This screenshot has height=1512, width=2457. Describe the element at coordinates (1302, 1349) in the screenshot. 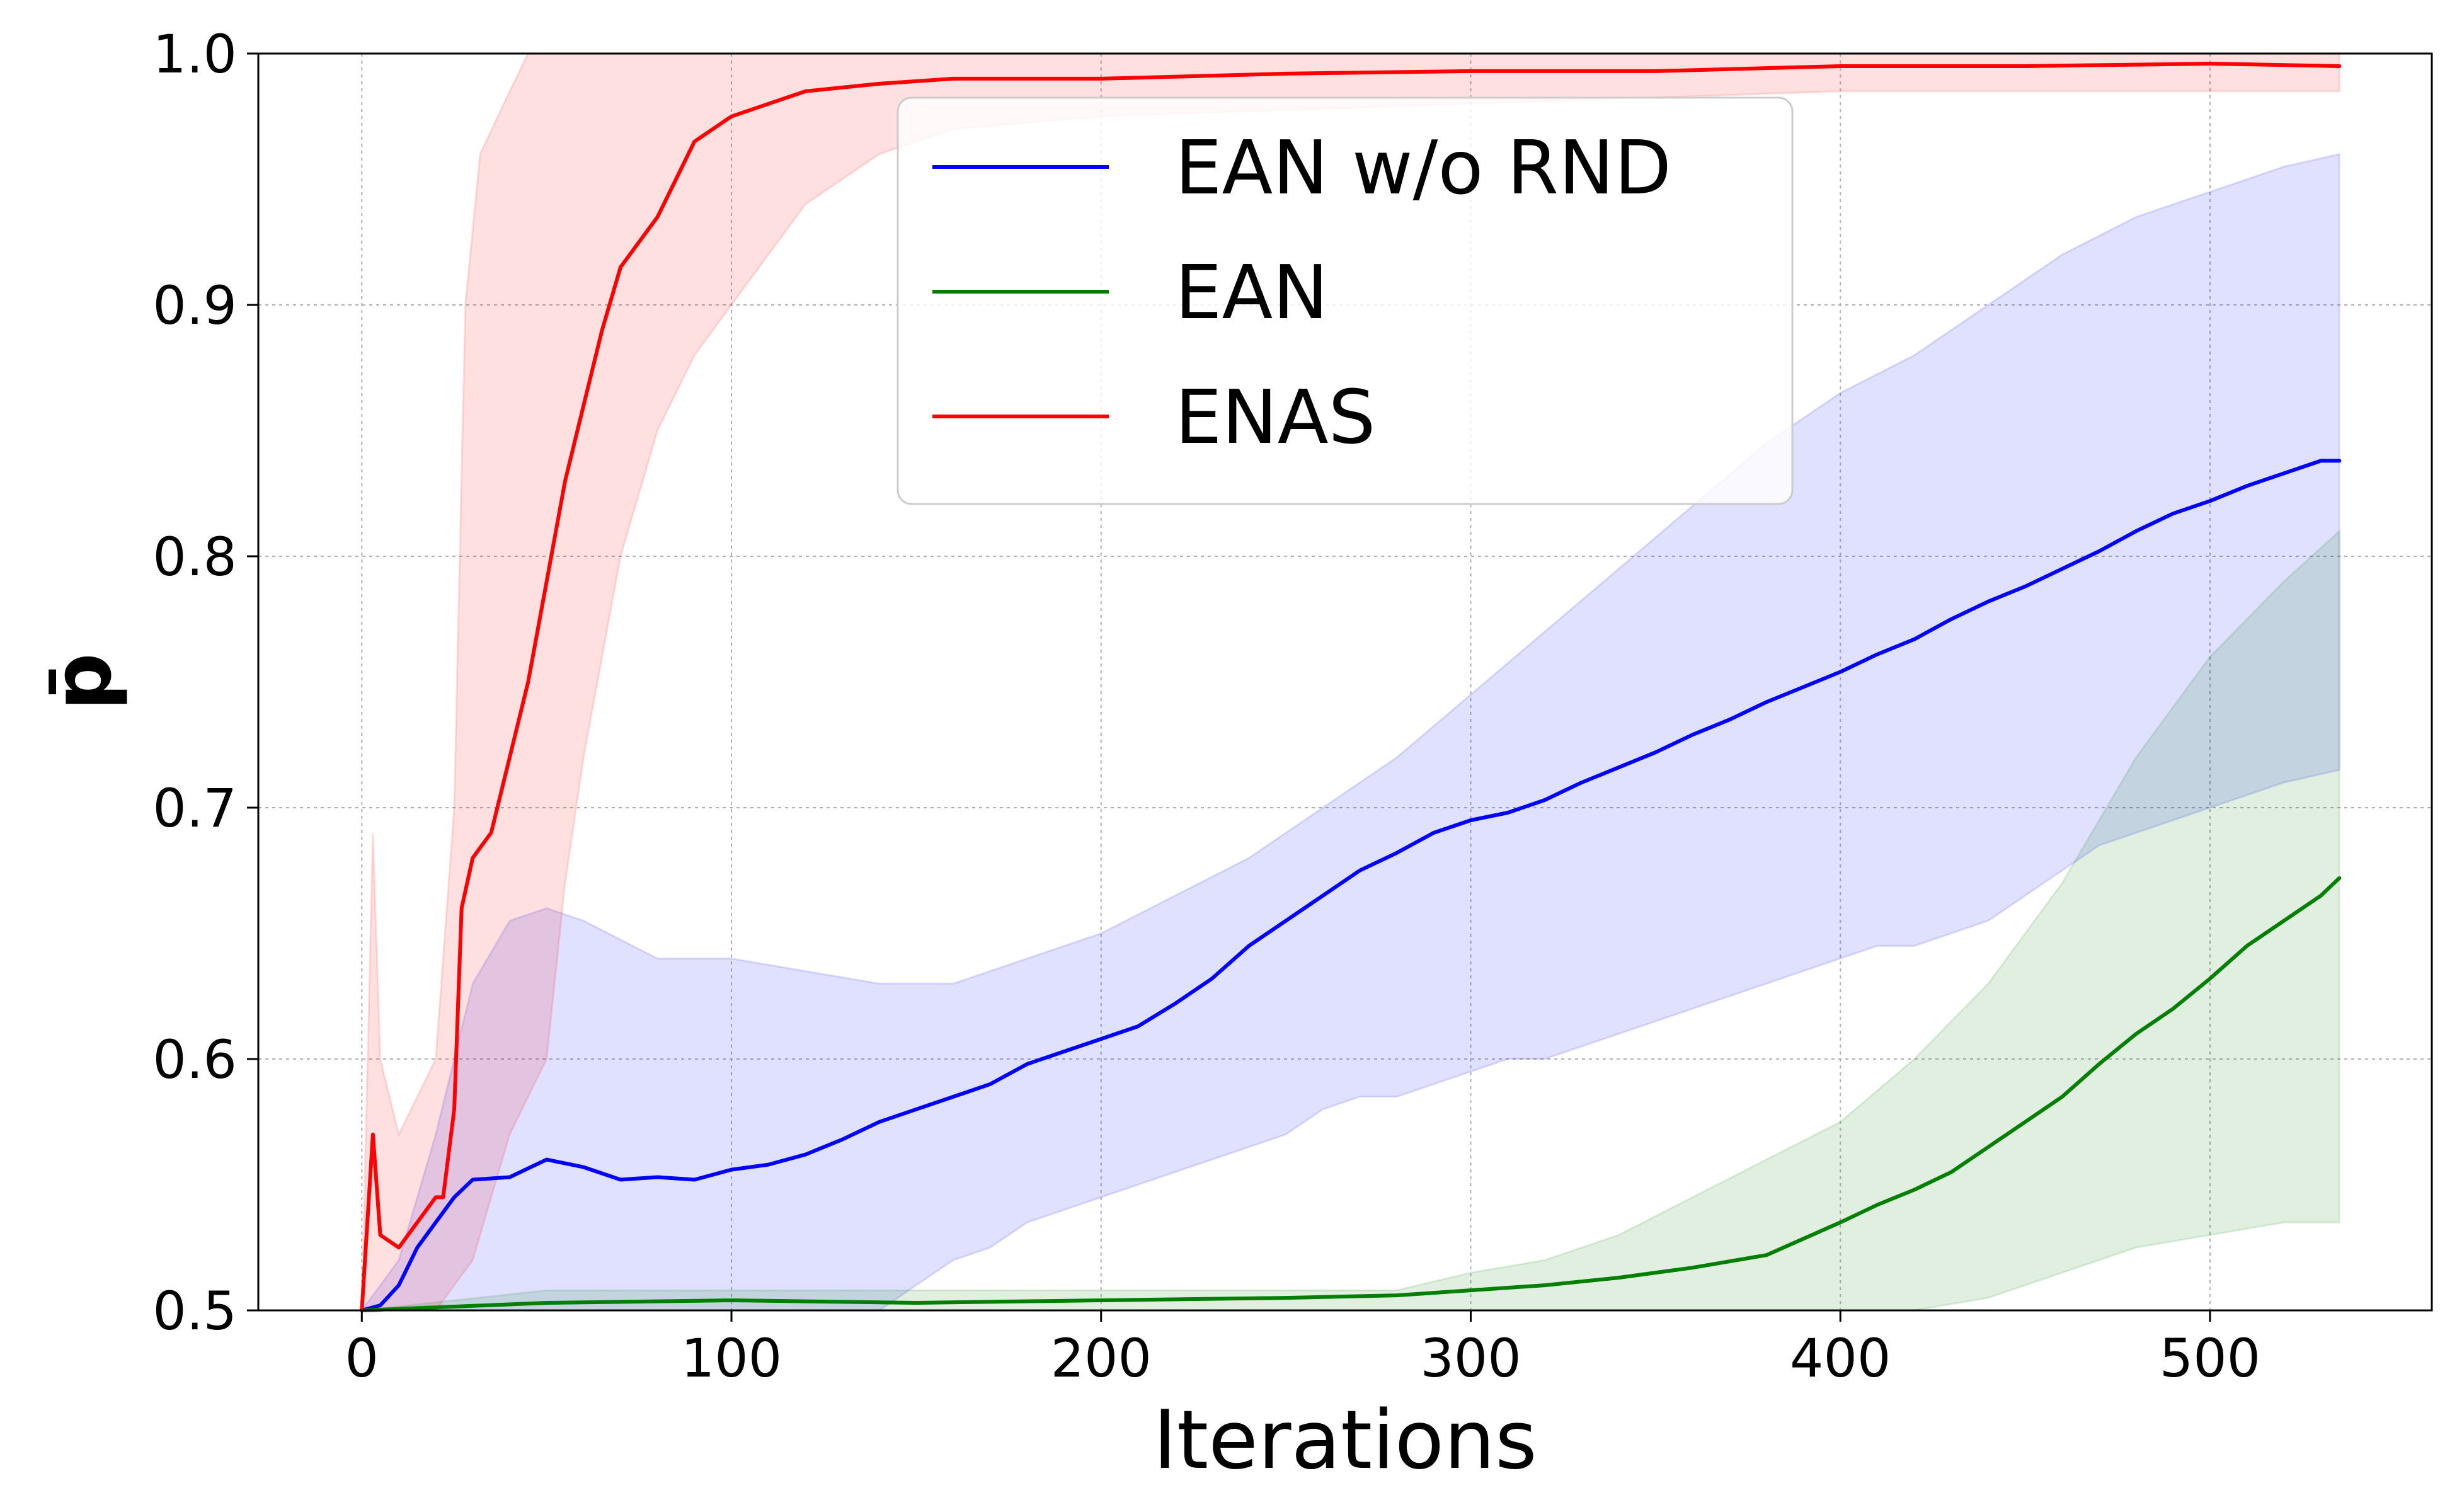

I see `x-ticks: 0 100 200 300 400 500` at that location.